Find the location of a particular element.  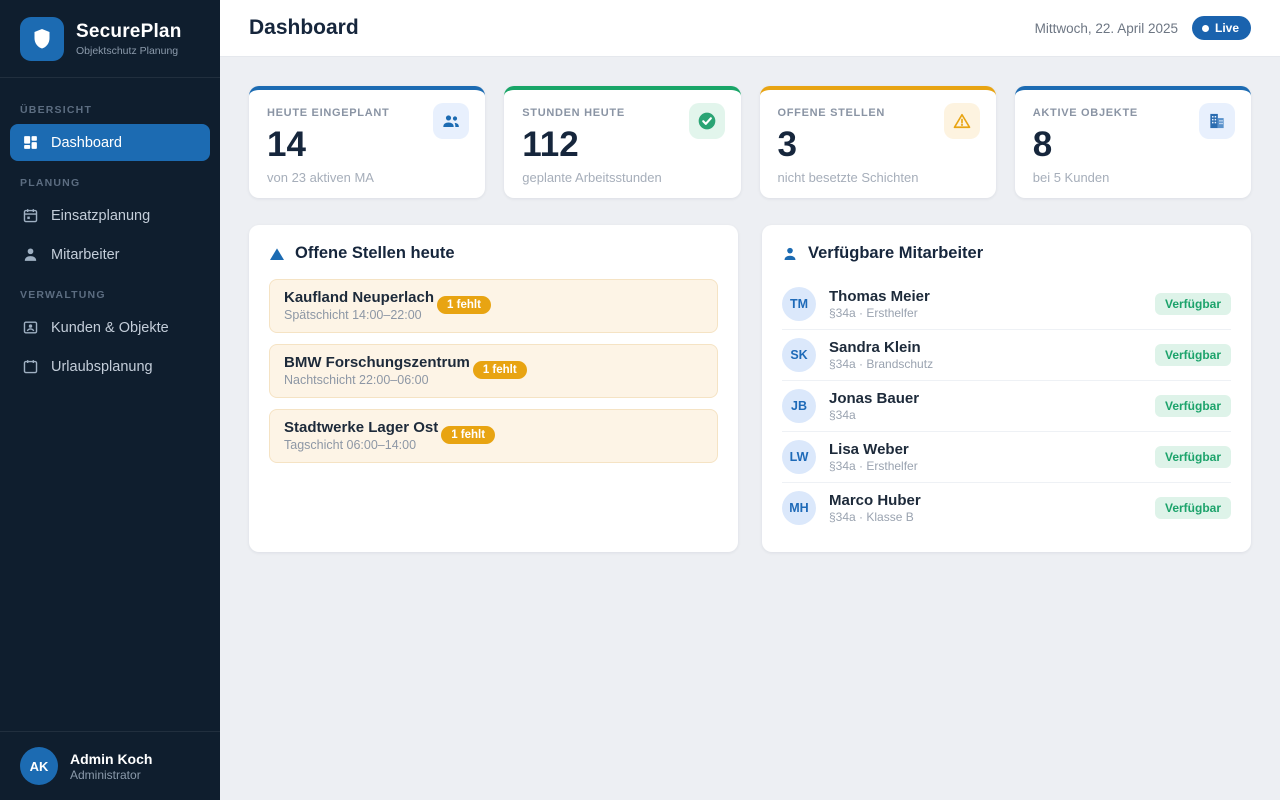

sidebar-item-kunden-objekte: Kunden & Objekte is located at coordinates (110, 327).